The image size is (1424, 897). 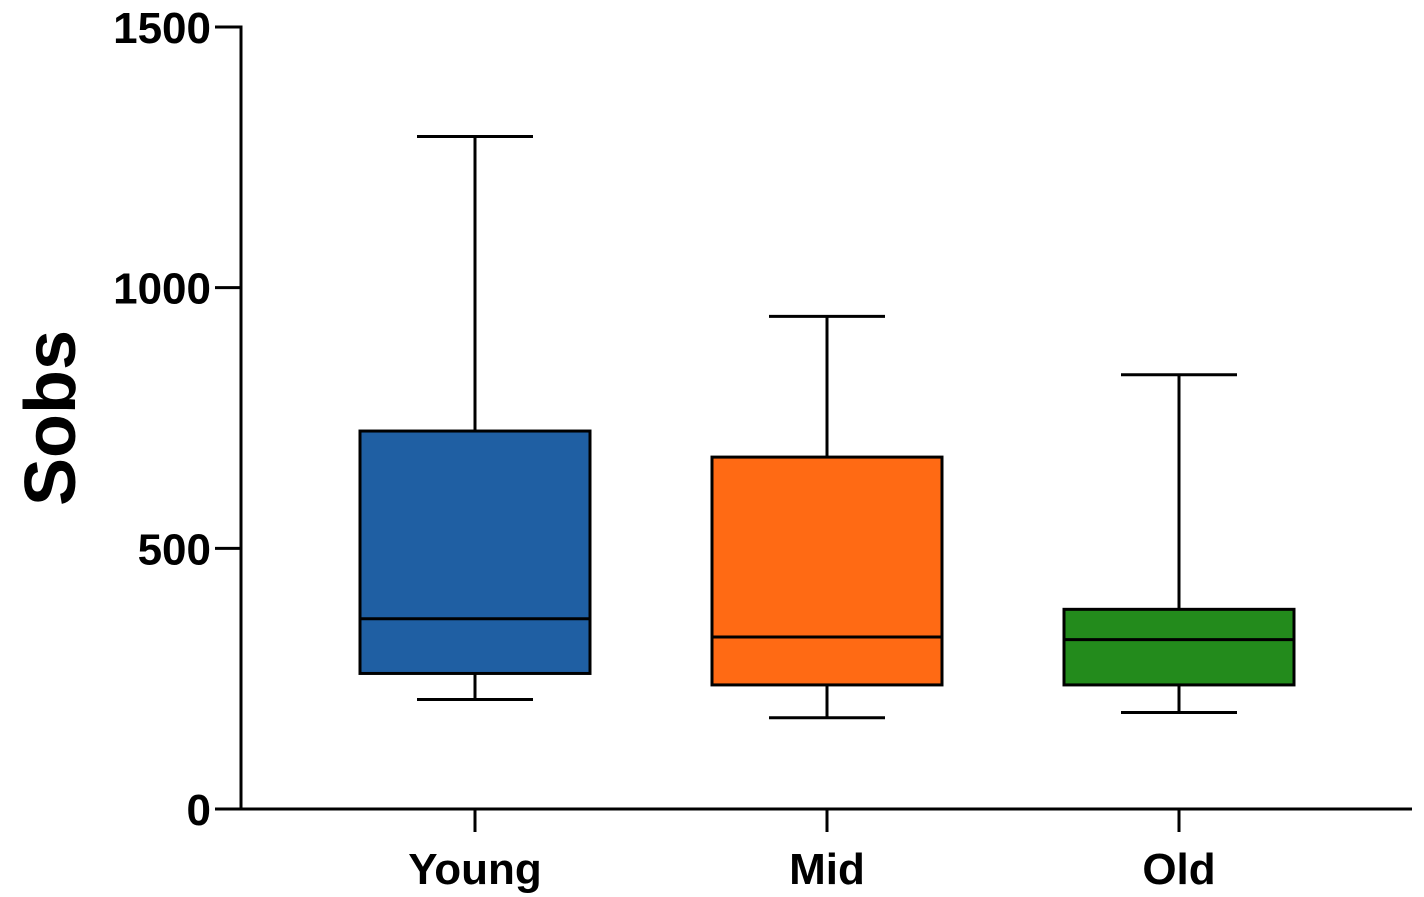 What do you see at coordinates (475, 869) in the screenshot?
I see `x-tick-label: Young` at bounding box center [475, 869].